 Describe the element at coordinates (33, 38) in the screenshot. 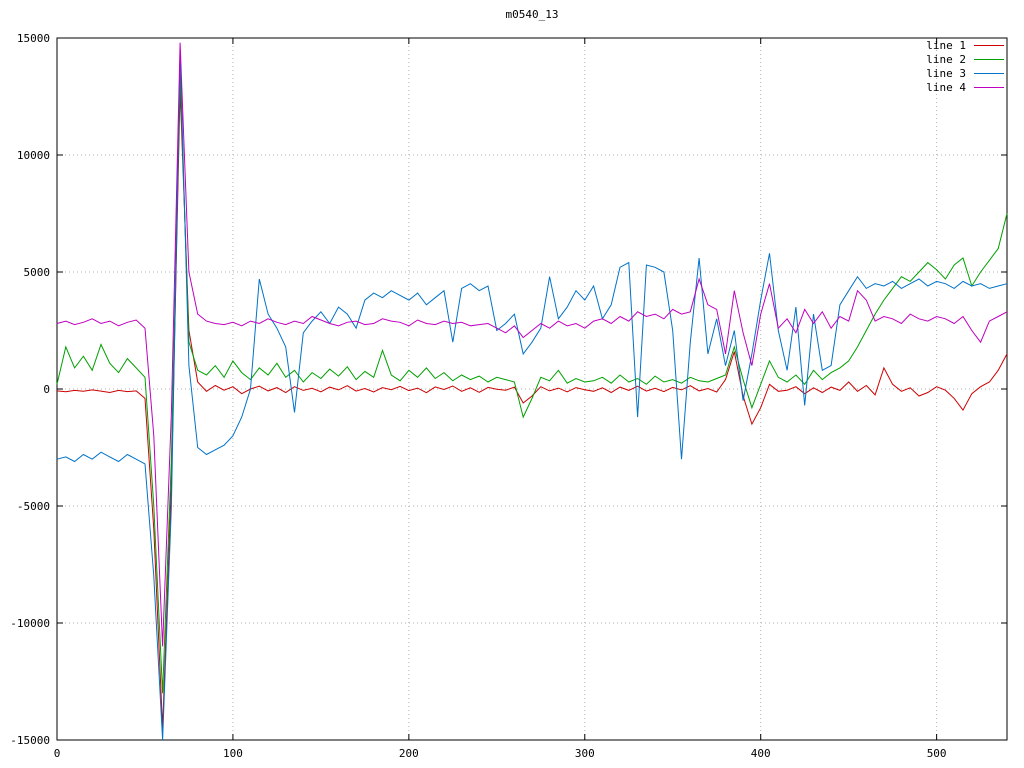

I see `y-tick-label: 15000` at that location.